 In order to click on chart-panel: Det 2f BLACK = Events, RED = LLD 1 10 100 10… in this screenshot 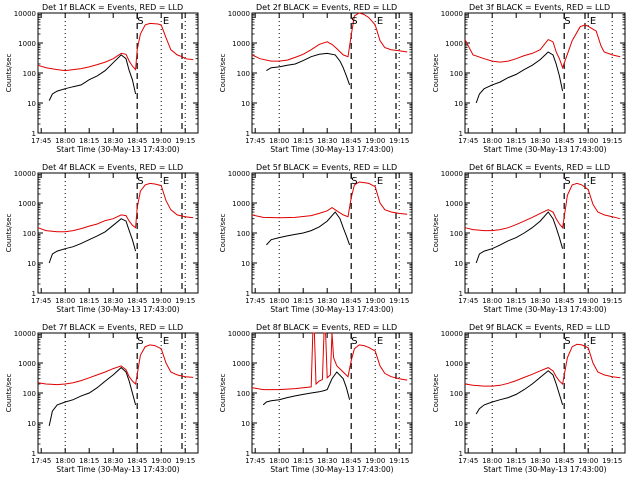, I will do `click(316, 78)`.